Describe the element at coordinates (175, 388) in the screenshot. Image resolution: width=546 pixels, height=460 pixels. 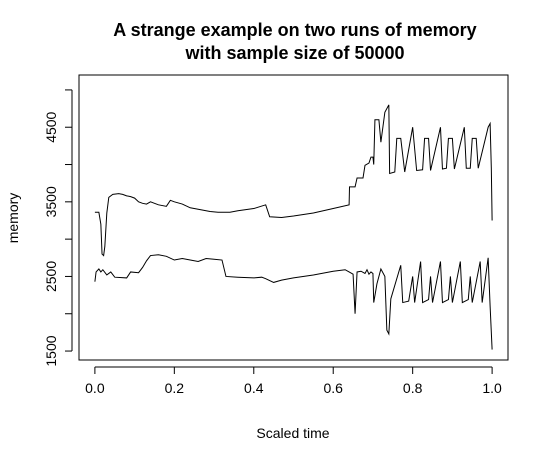
I see `x-tick-label: 0.2` at that location.